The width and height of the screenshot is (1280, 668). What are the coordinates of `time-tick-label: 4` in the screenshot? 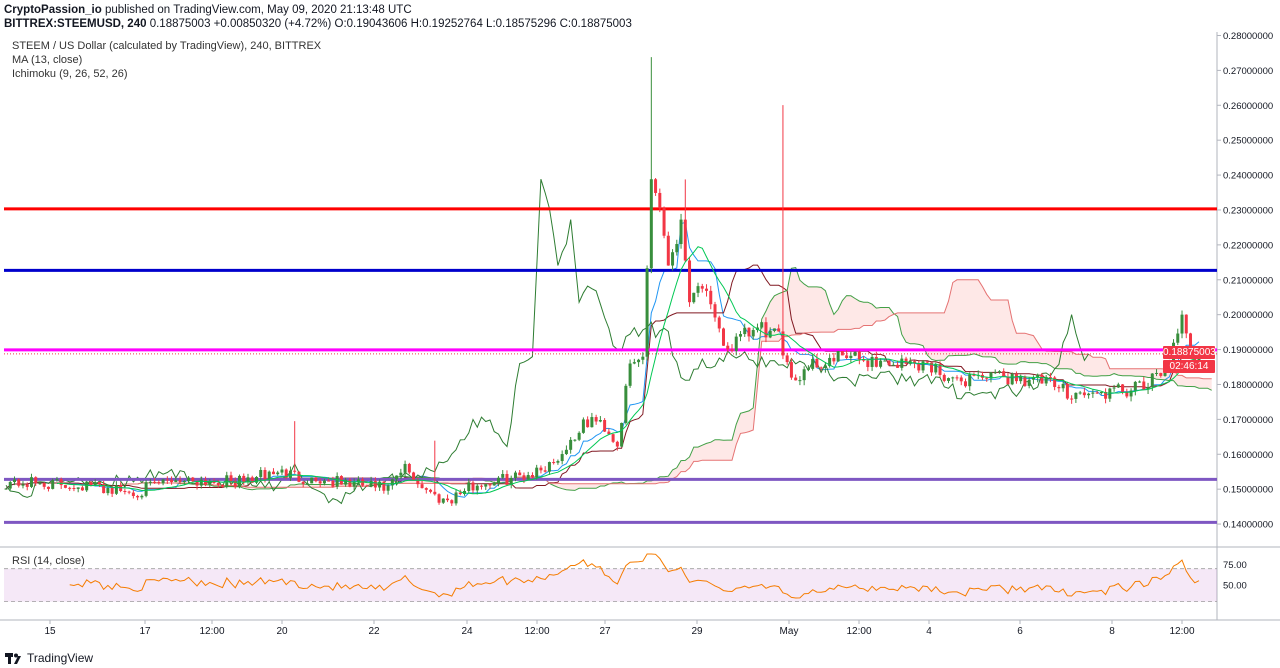 It's located at (929, 631).